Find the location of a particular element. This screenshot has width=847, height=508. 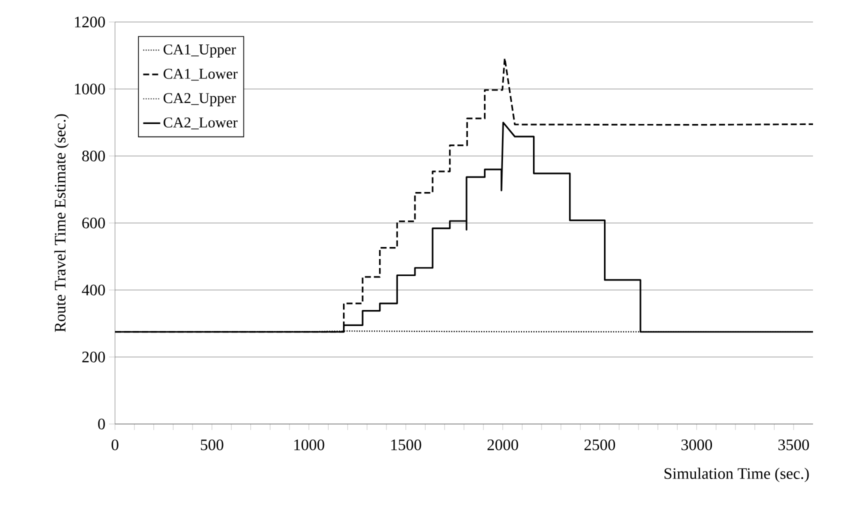

x-tick-label: 2000 is located at coordinates (503, 444).